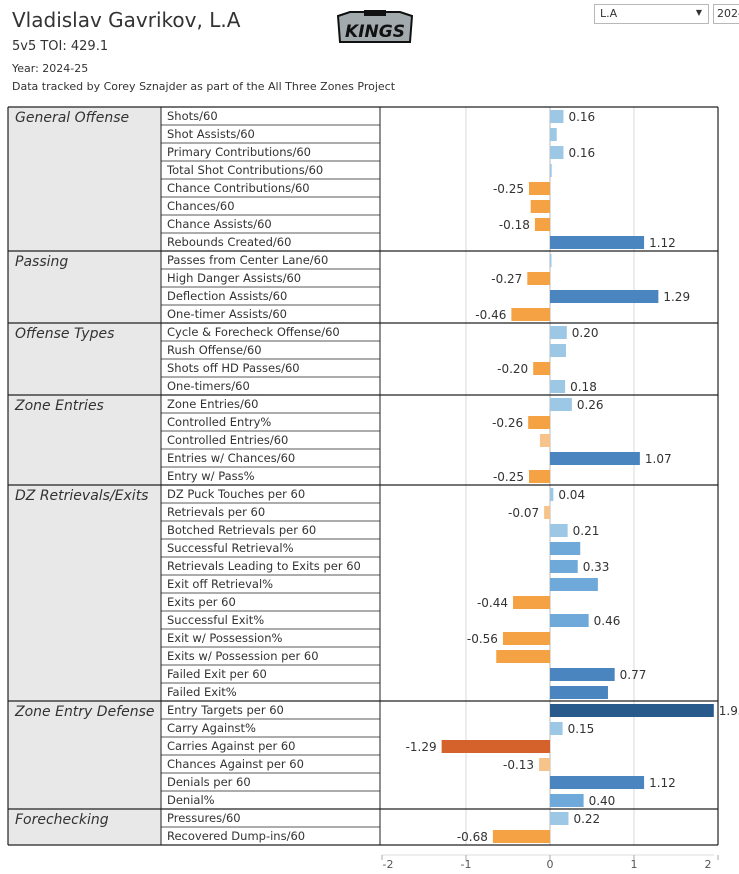  Describe the element at coordinates (729, 711) in the screenshot. I see `data-label: 1.95` at that location.